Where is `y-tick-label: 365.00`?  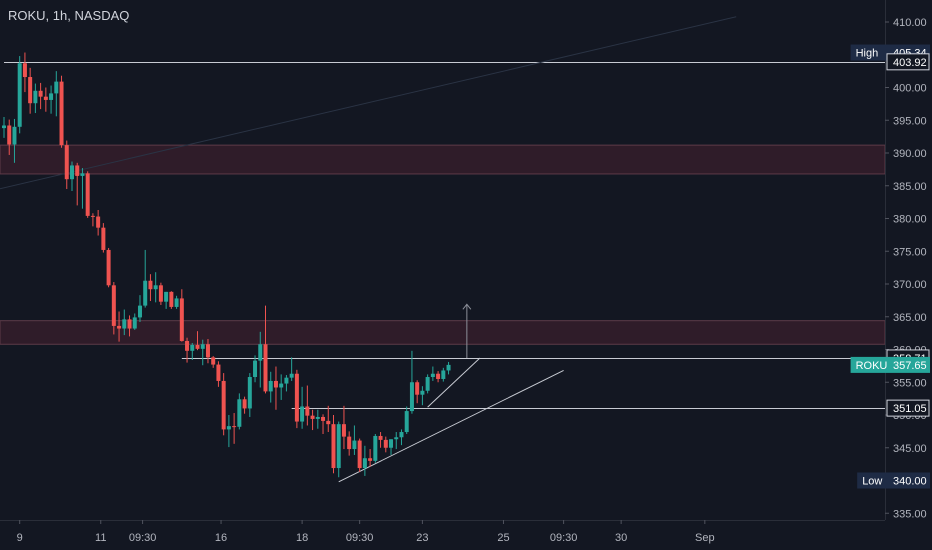 y-tick-label: 365.00 is located at coordinates (910, 318).